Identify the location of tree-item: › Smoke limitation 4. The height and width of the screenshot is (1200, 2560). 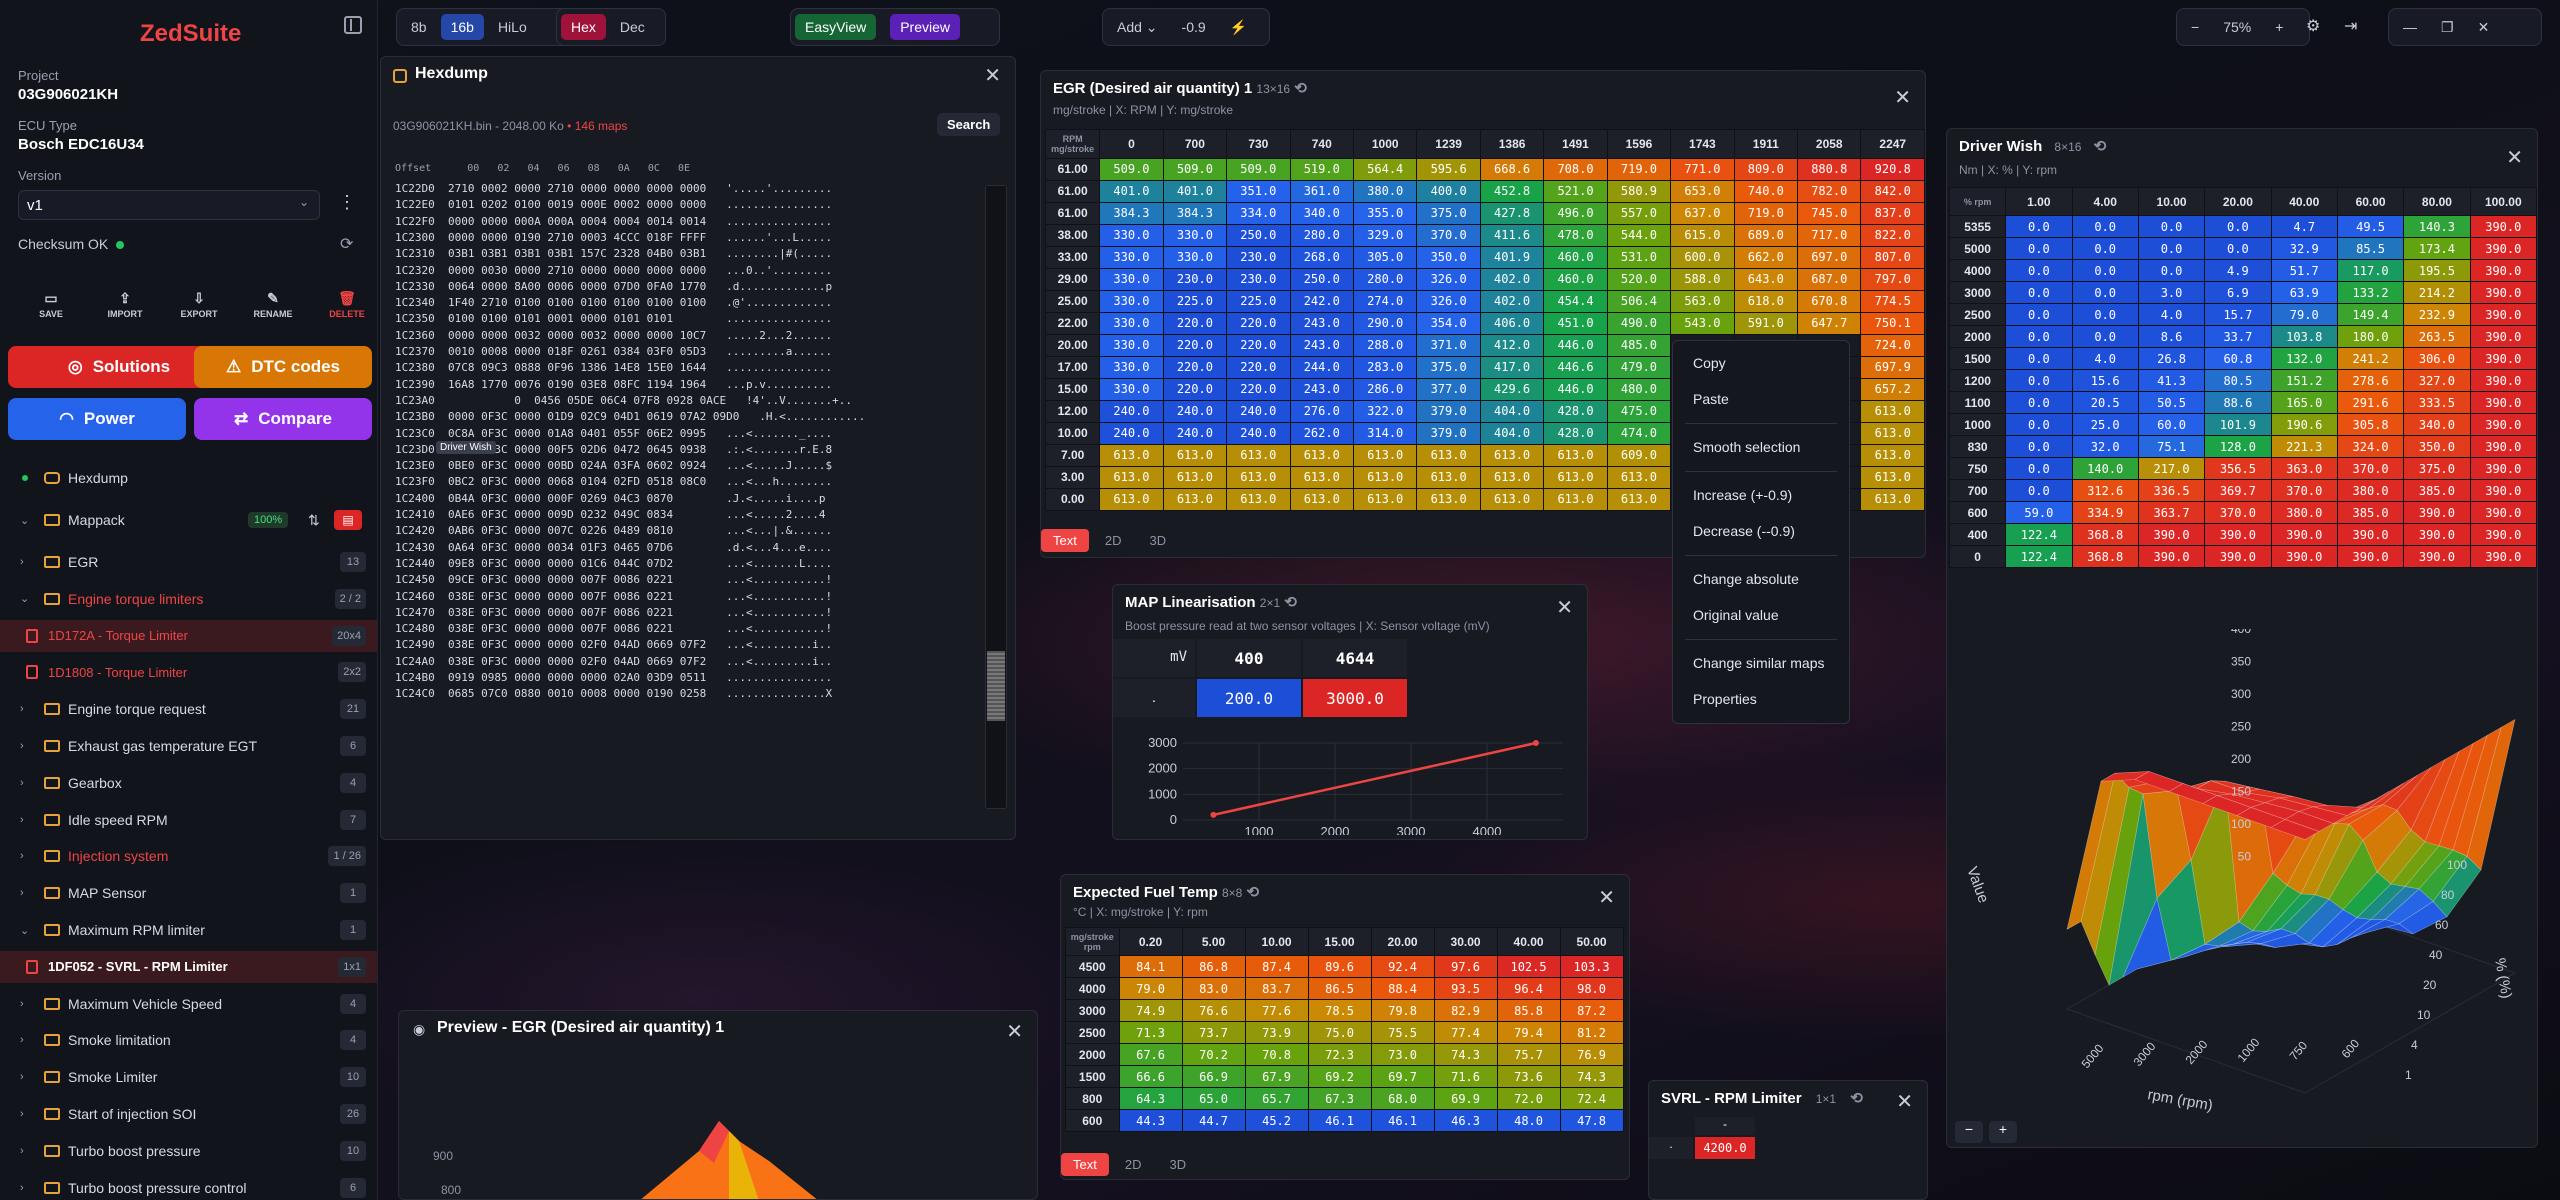
(188, 1040).